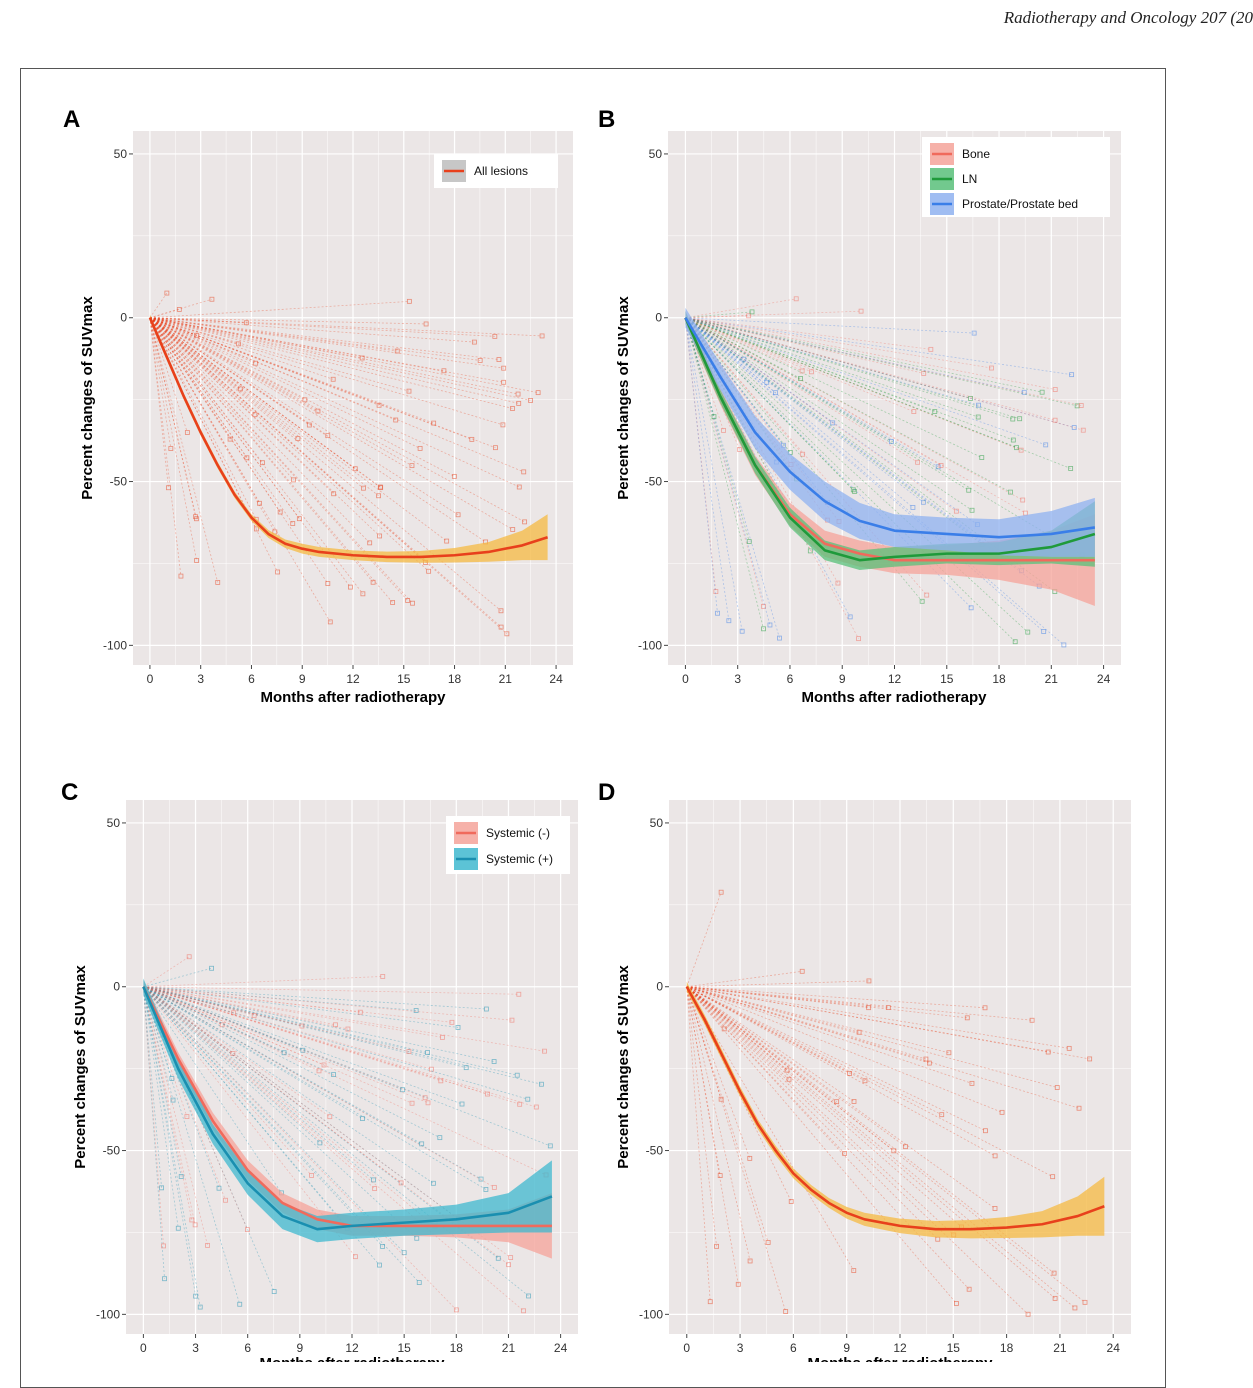 The width and height of the screenshot is (1253, 1388). What do you see at coordinates (1052, 679) in the screenshot?
I see `x-tick-label: 21` at bounding box center [1052, 679].